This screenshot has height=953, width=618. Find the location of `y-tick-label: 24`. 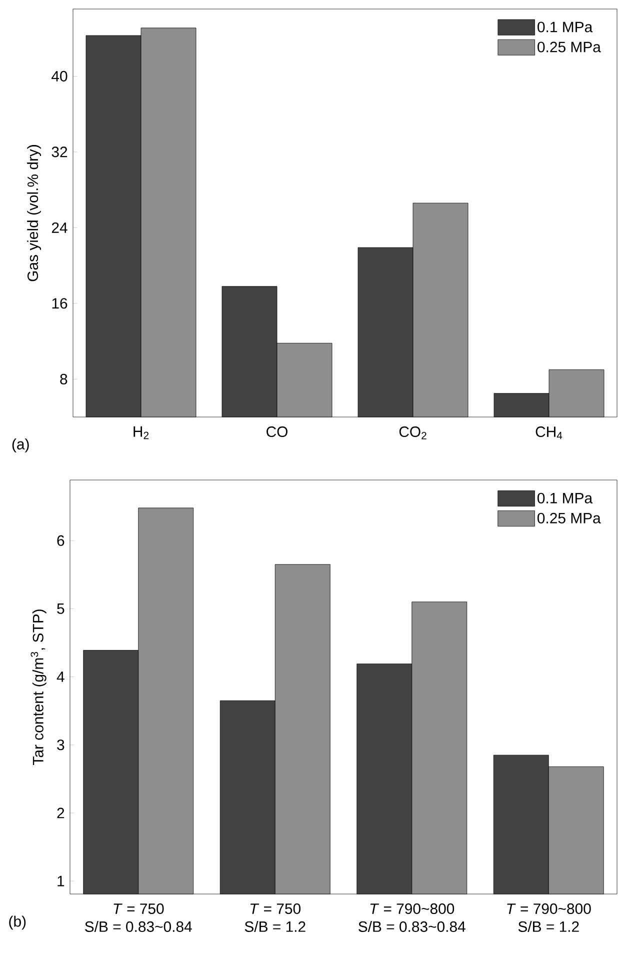

y-tick-label: 24 is located at coordinates (60, 227).